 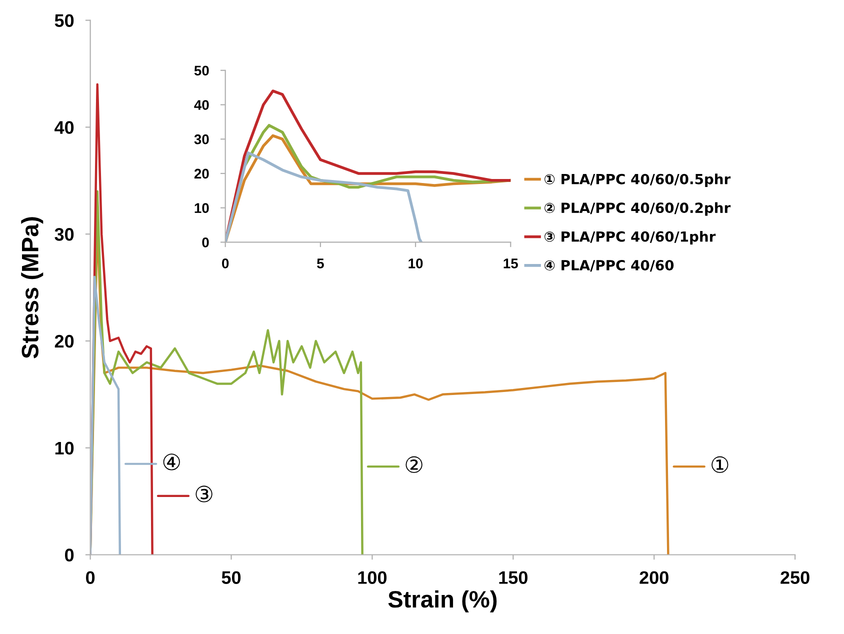 What do you see at coordinates (171, 462) in the screenshot?
I see `annotation: ④` at bounding box center [171, 462].